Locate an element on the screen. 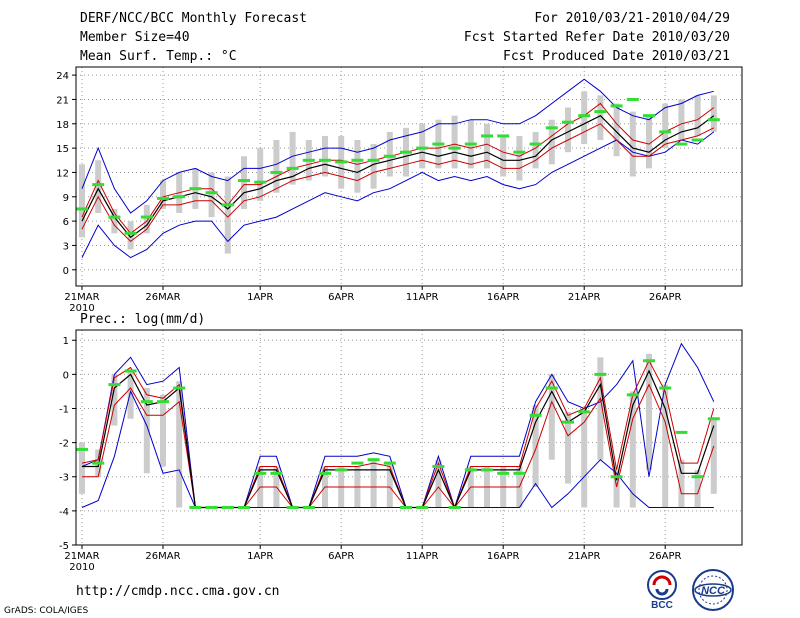 The image size is (800, 618). temp-y-tick-label: 3 is located at coordinates (66, 246).